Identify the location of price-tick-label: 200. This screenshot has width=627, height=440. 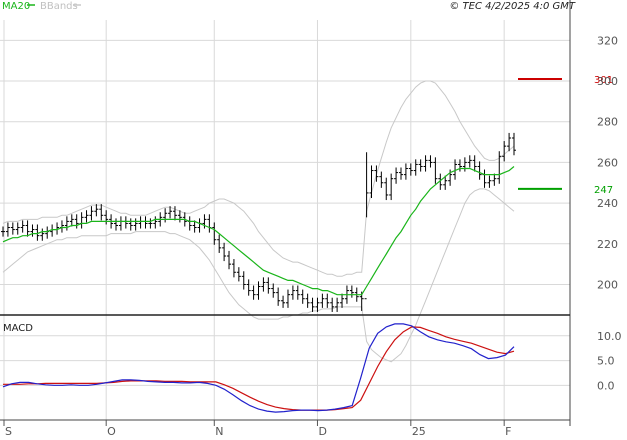
(607, 284).